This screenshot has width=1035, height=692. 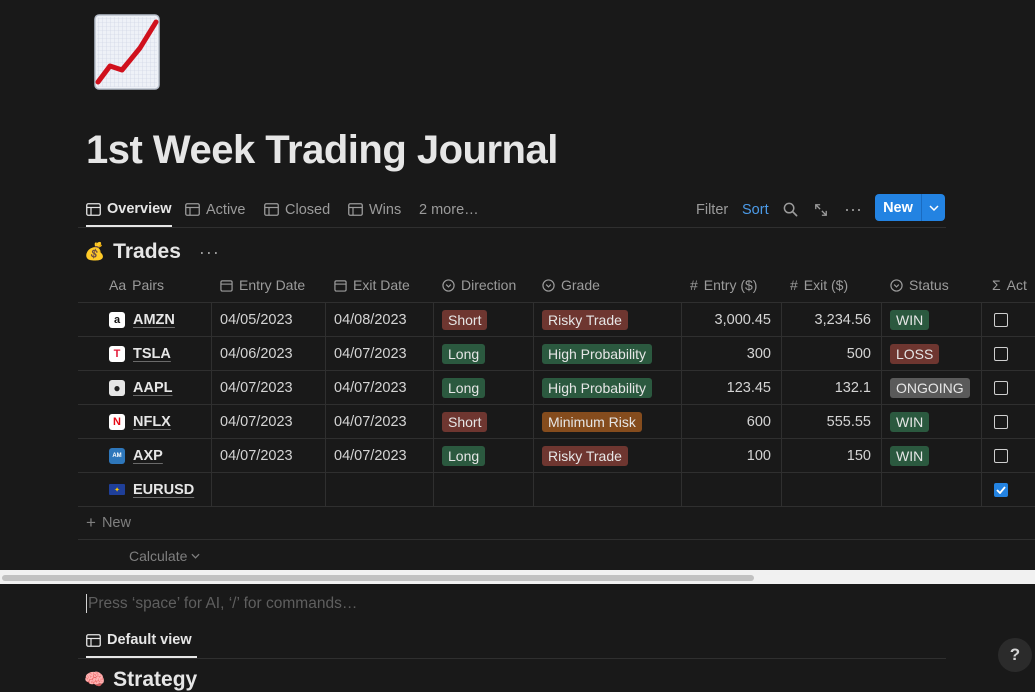 What do you see at coordinates (269, 489) in the screenshot?
I see `cell-entry-date` at bounding box center [269, 489].